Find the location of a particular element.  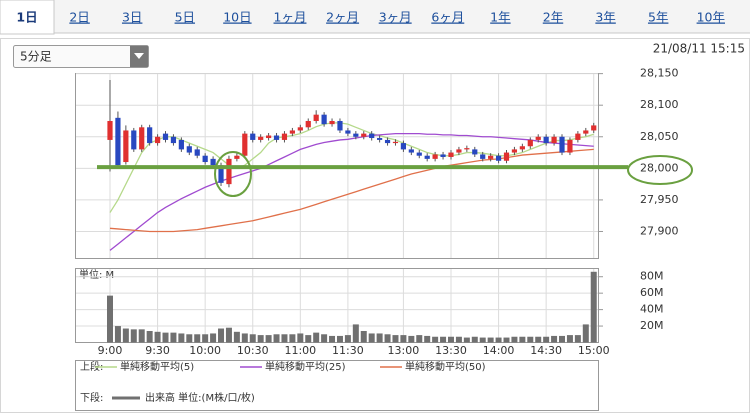

tab: 1ヶ月 is located at coordinates (290, 17).